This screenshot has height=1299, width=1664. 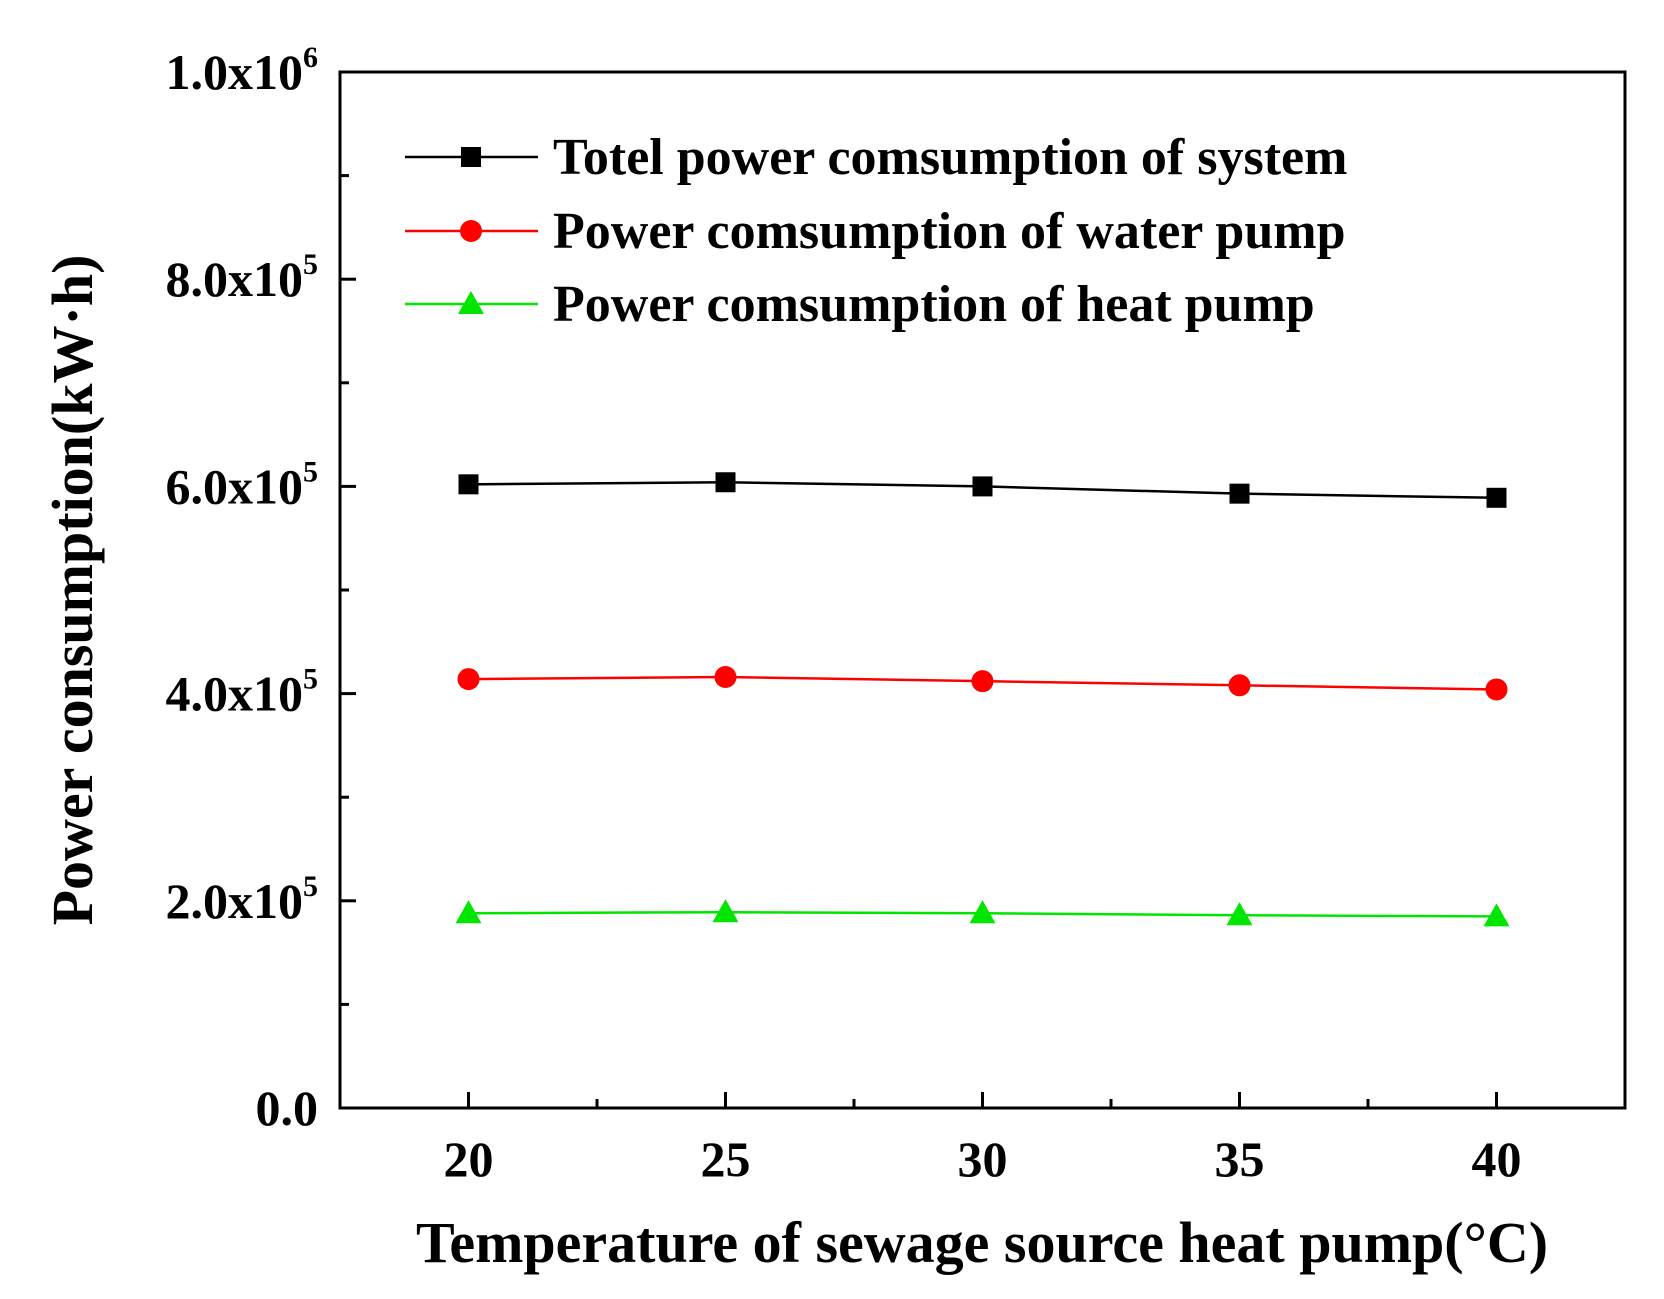 I want to click on x-tick-label: 20, so click(x=469, y=1159).